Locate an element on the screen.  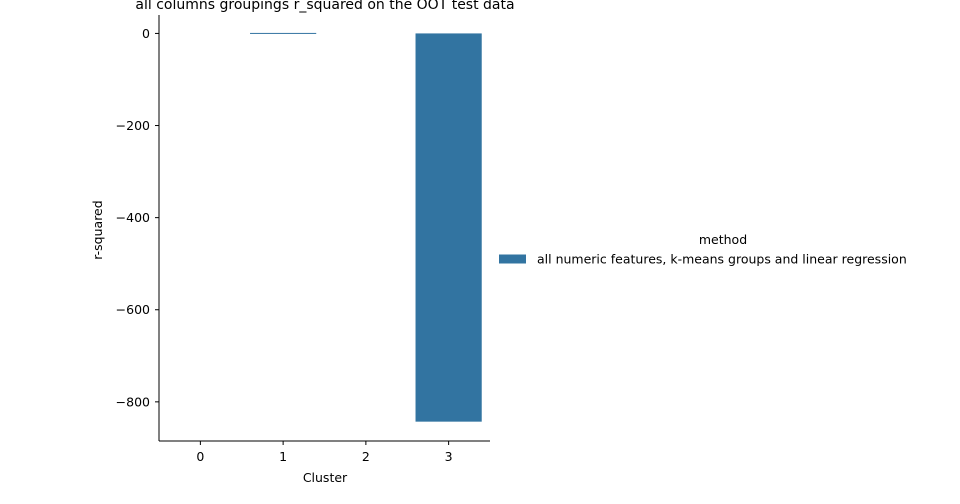
y-tick-label: −600 is located at coordinates (133, 309).